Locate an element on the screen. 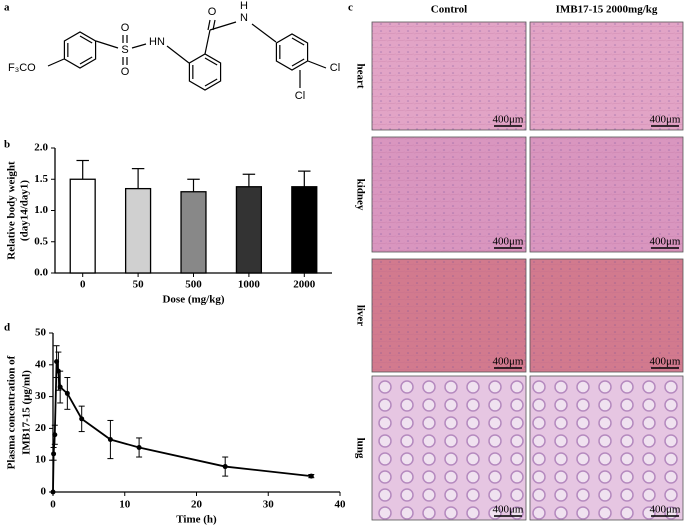 Image resolution: width=685 pixels, height=527 pixels. y-tick-label: 0.5 is located at coordinates (41, 241).